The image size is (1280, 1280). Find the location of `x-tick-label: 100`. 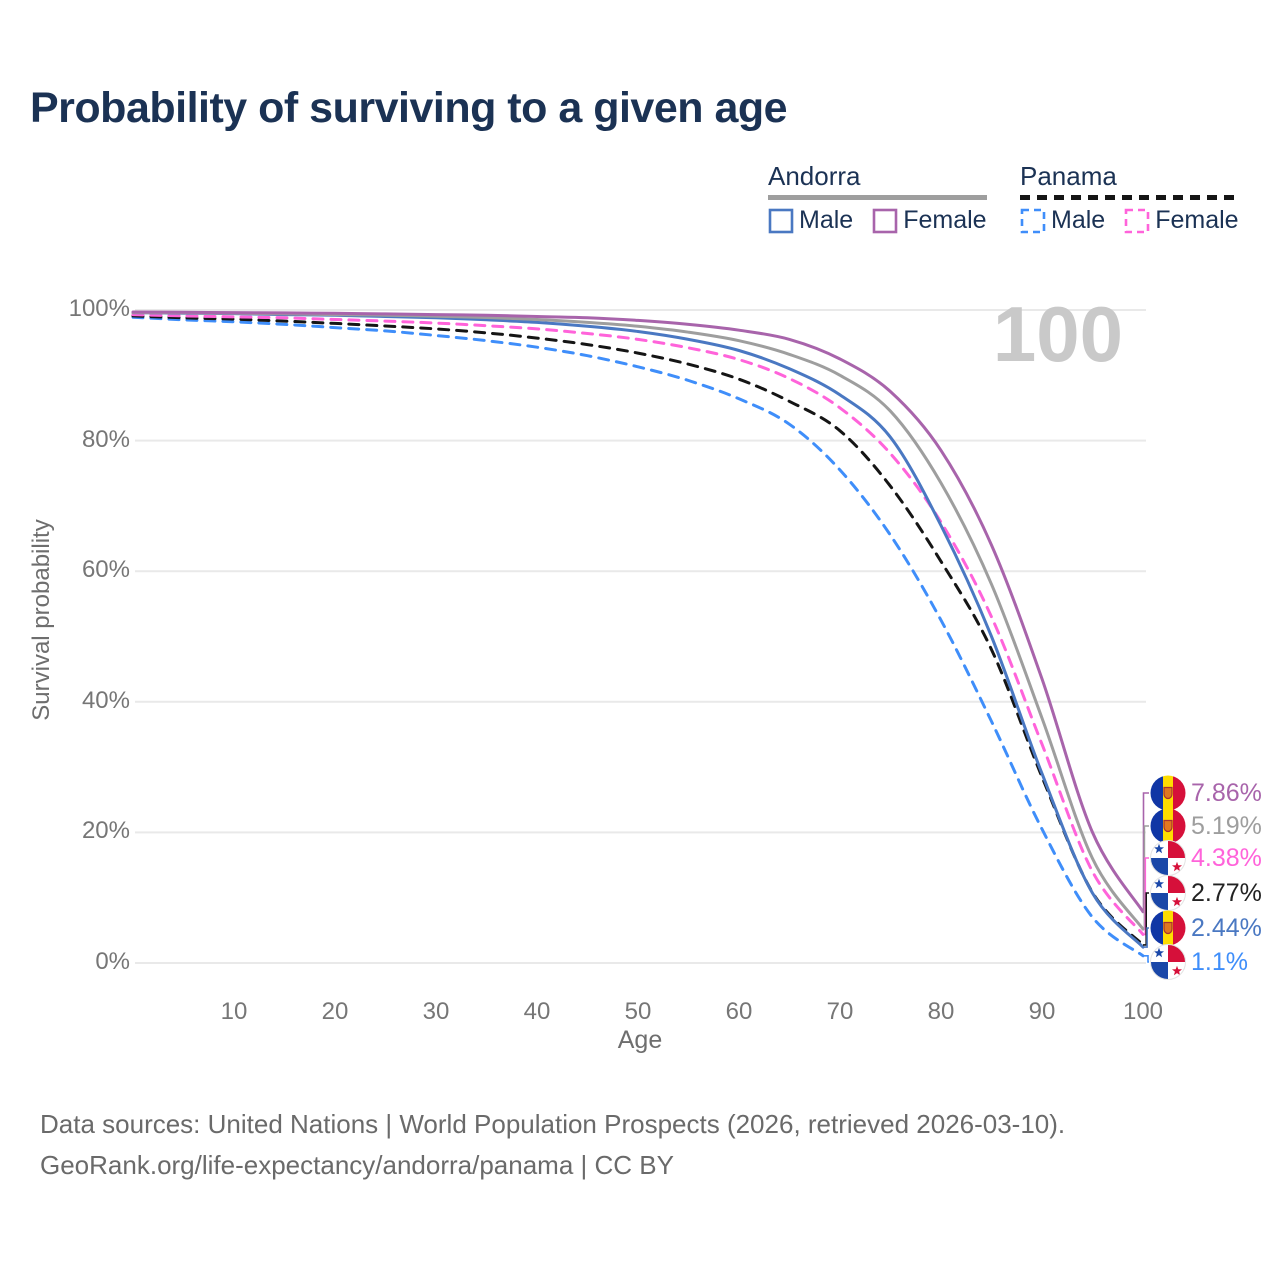

x-tick-label: 100 is located at coordinates (1143, 1011).